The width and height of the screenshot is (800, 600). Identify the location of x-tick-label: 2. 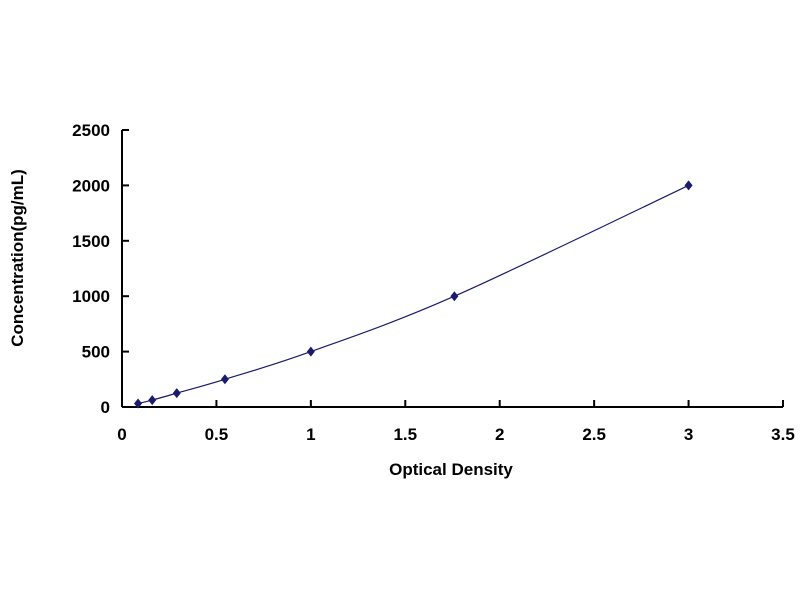
(499, 434).